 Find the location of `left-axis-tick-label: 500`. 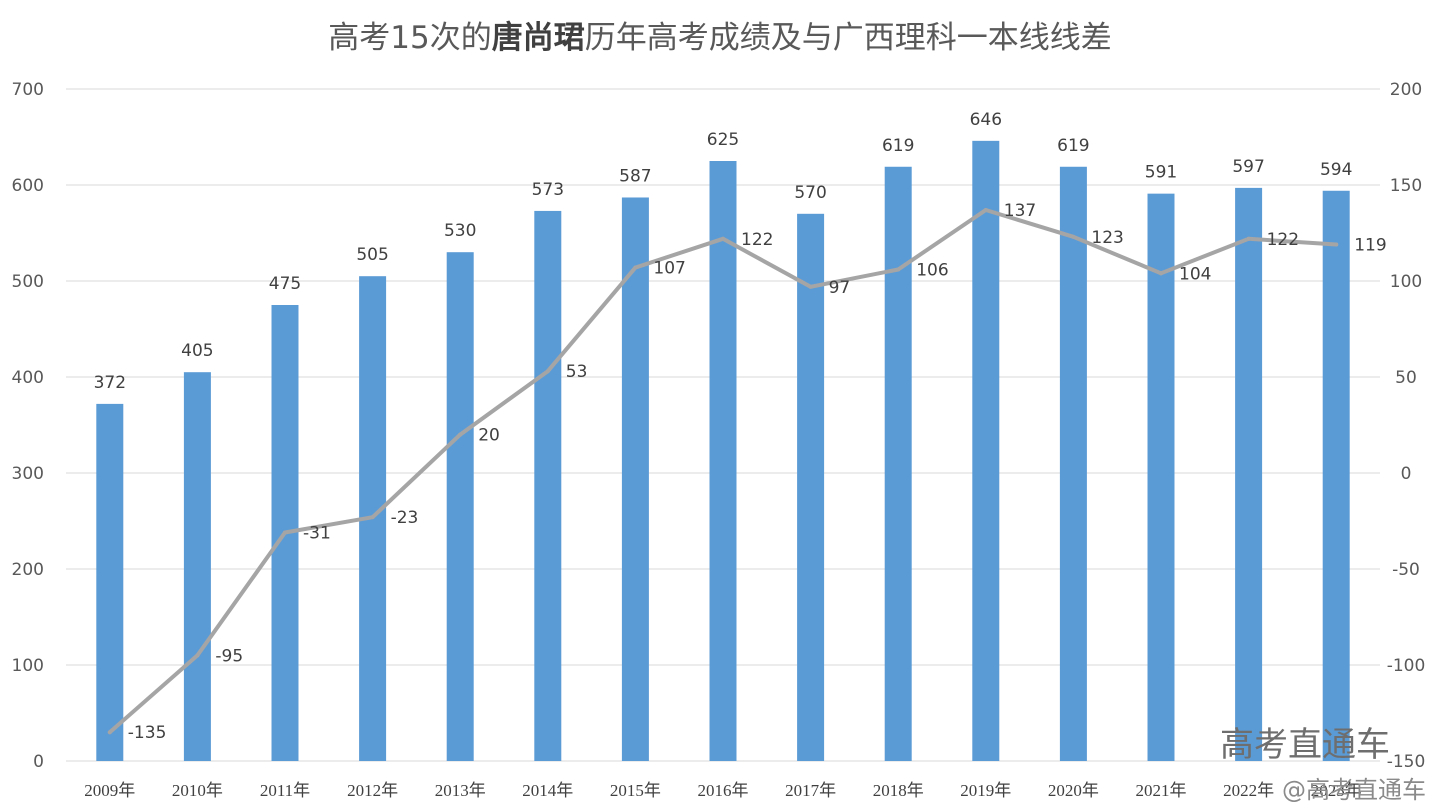

left-axis-tick-label: 500 is located at coordinates (28, 282).